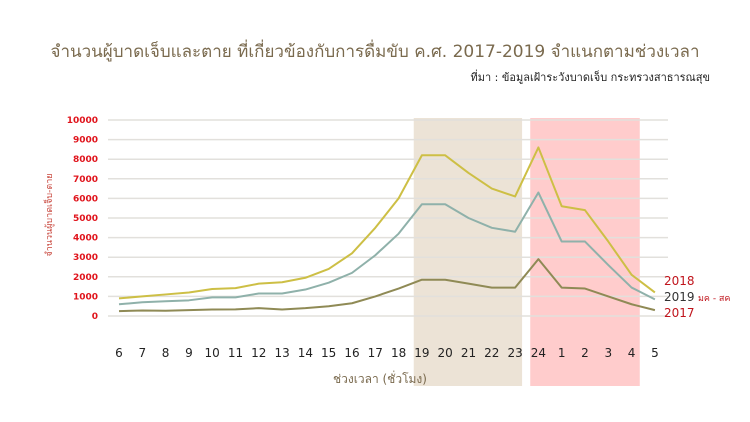 The image size is (750, 422). Describe the element at coordinates (608, 353) in the screenshot. I see `x-tick-label: 3` at that location.